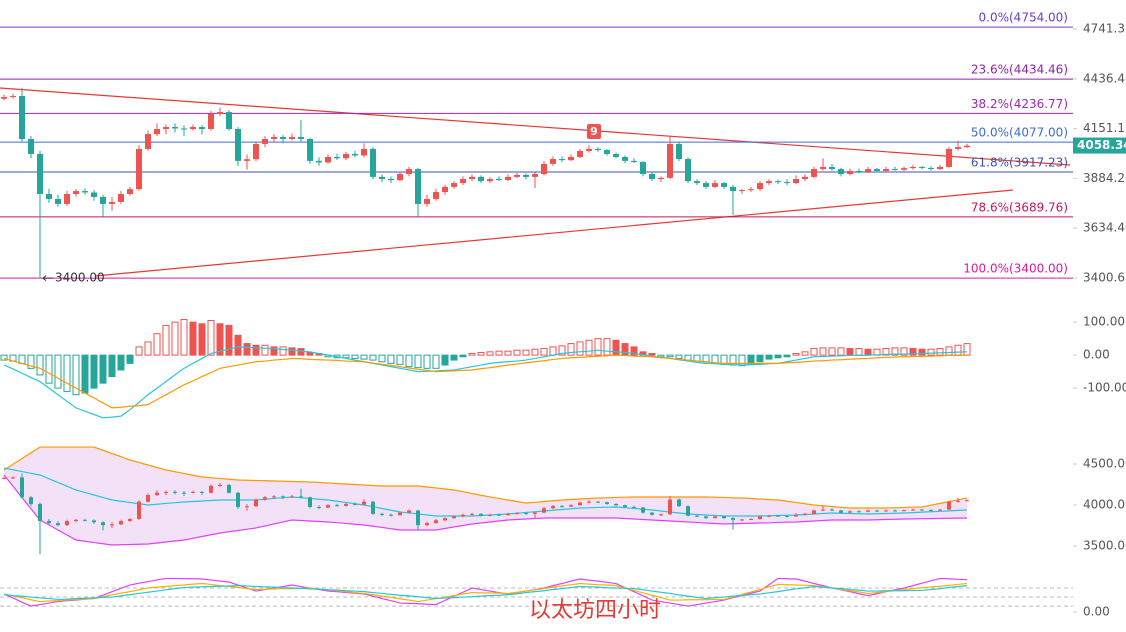  Describe the element at coordinates (554, 233) in the screenshot. I see `trend-line-lower` at that location.